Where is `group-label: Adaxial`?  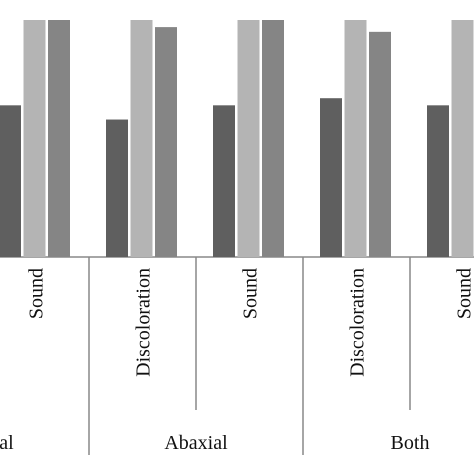 group-label: Adaxial is located at coordinates (7, 443).